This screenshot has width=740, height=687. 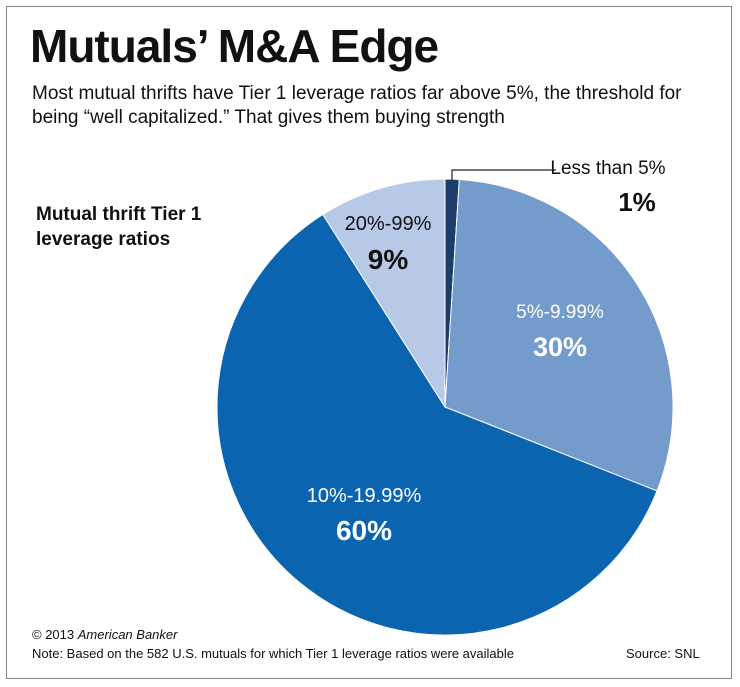 What do you see at coordinates (119, 227) in the screenshot?
I see `pie-caption-text: Mutual thrift Tier 1 leverage ratios` at bounding box center [119, 227].